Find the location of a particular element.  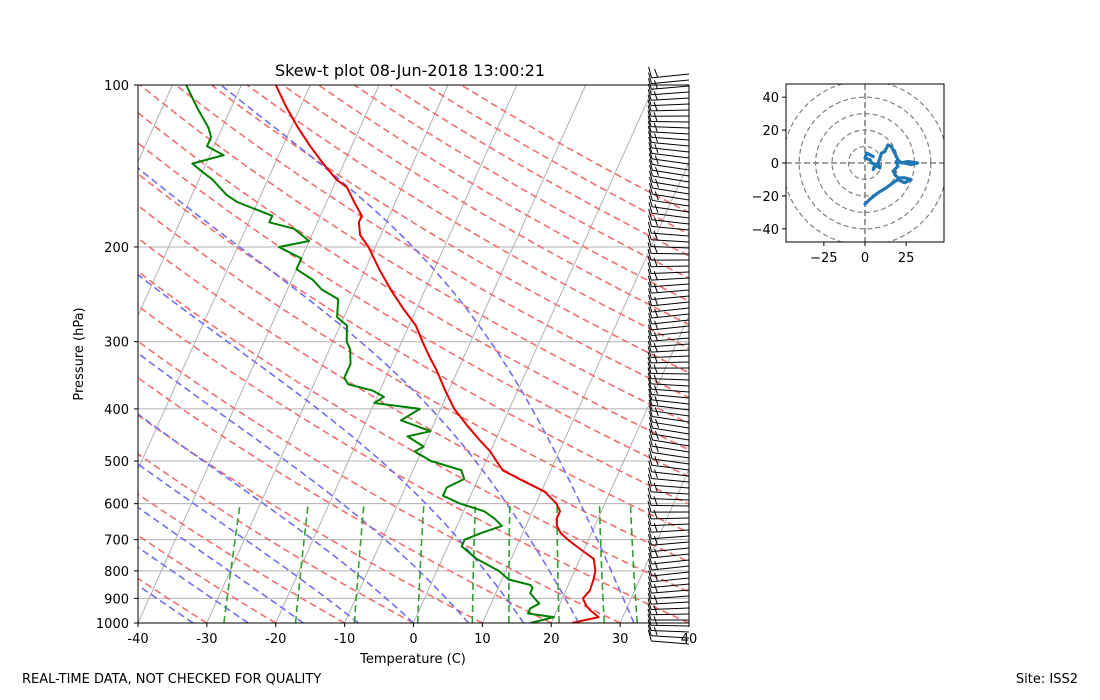

hodo-x-tick-label: 25 is located at coordinates (906, 258).